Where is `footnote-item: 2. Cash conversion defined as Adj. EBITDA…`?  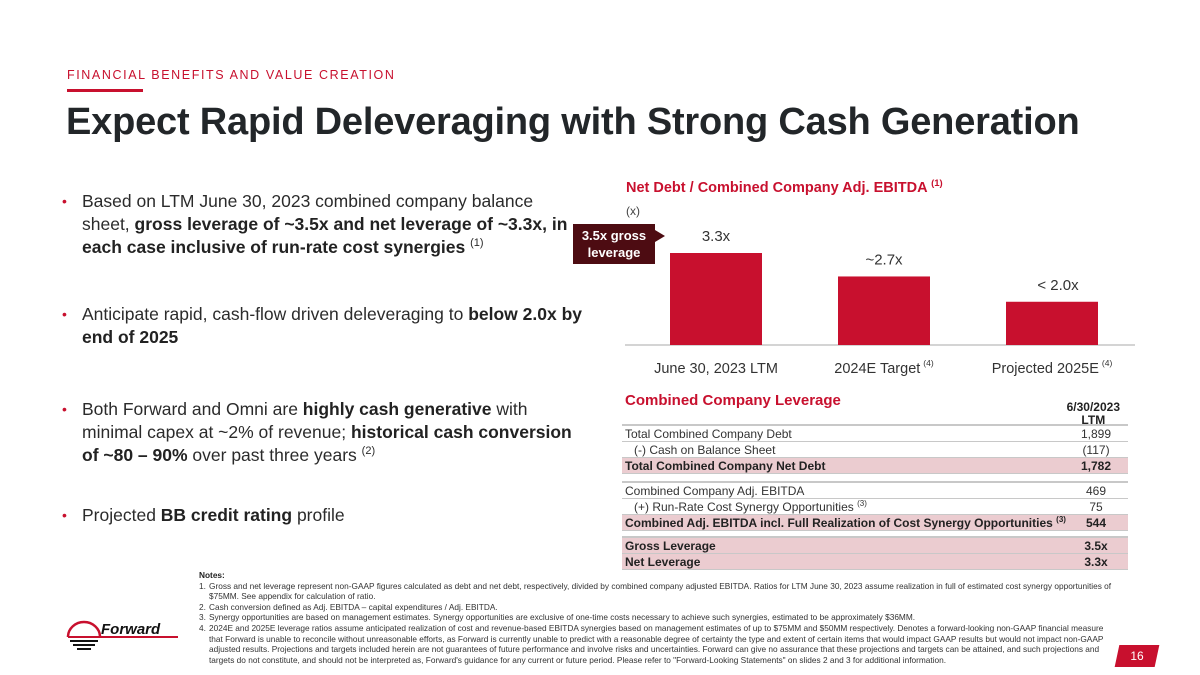
footnote-item: 2. Cash conversion defined as Adj. EBITDA… is located at coordinates (656, 607).